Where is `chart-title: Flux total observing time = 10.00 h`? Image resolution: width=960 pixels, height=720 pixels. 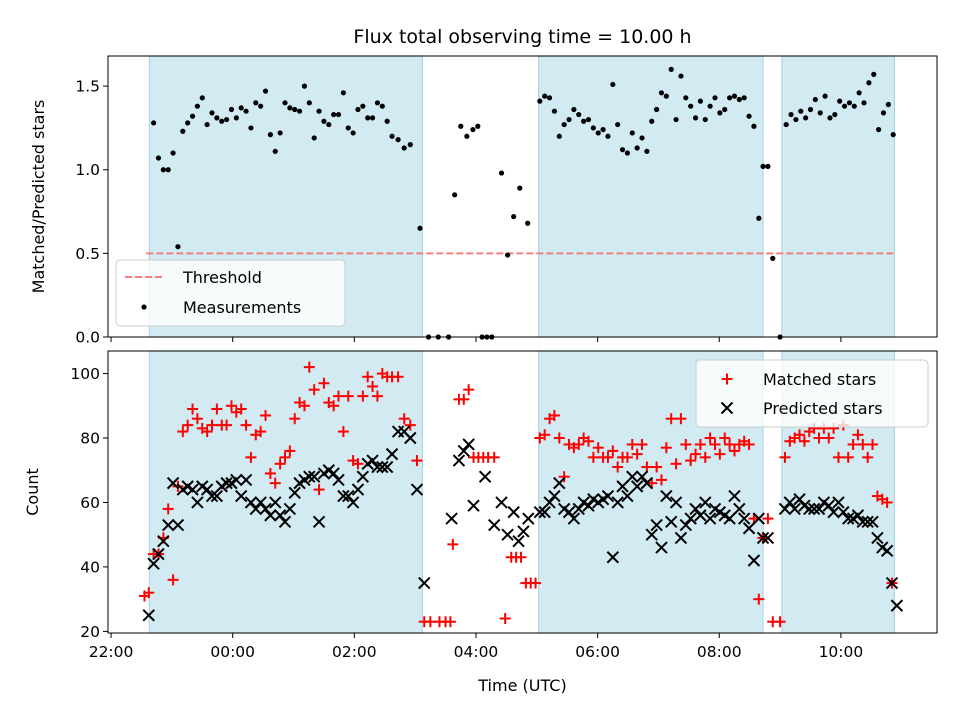 chart-title: Flux total observing time = 10.00 h is located at coordinates (522, 37).